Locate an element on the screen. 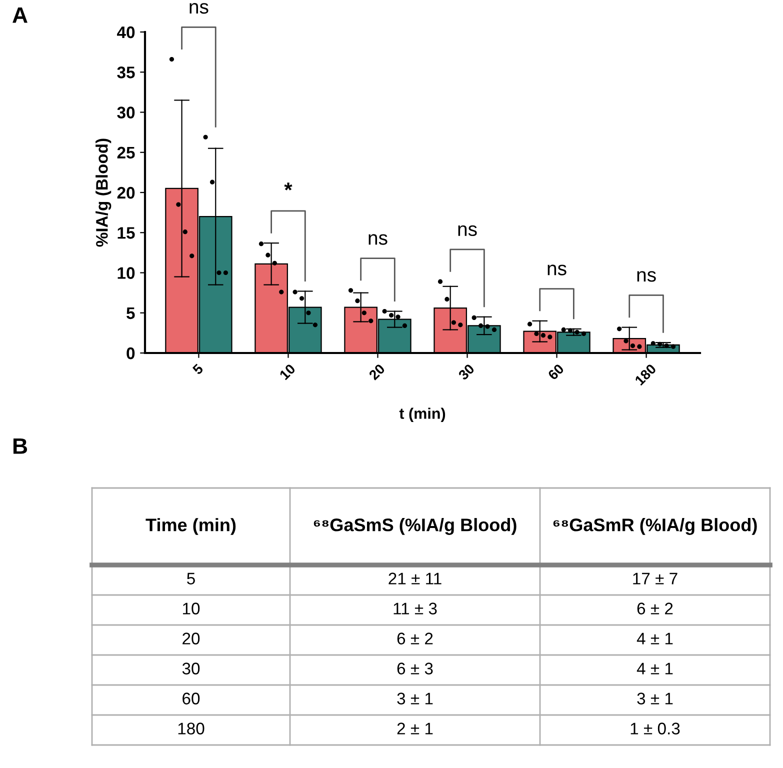 The image size is (783, 768). x-tick-label: 10 is located at coordinates (287, 371).